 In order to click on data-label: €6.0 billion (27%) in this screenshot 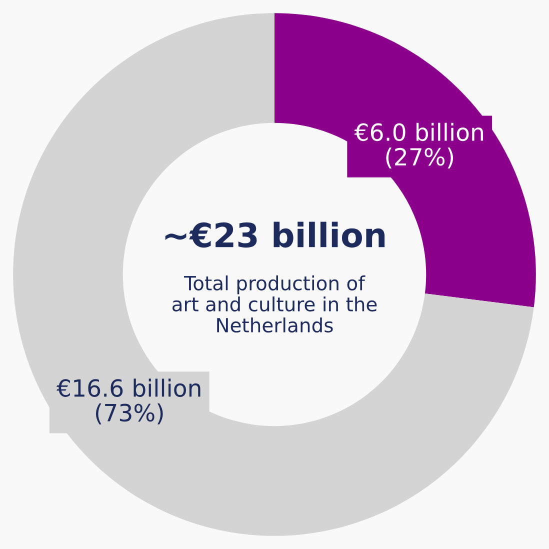, I will do `click(418, 145)`.